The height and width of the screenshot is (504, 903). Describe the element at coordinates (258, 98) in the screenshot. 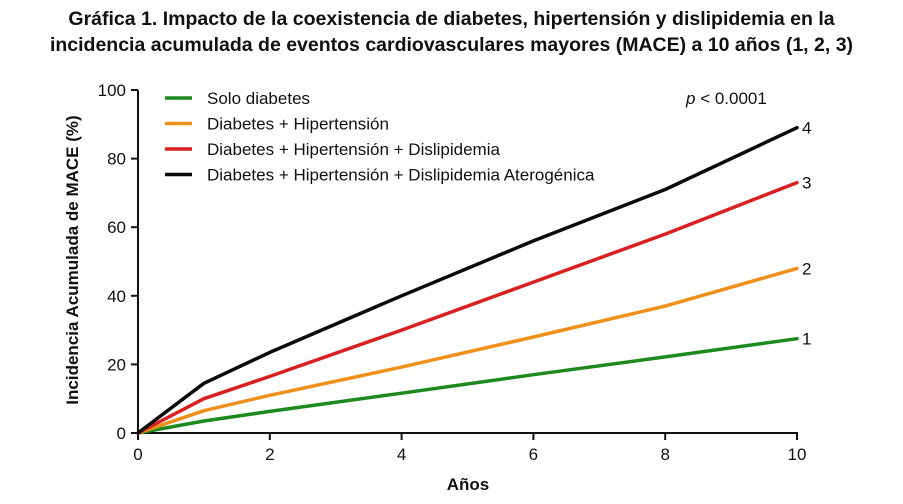

I see `legend-label: Solo diabetes` at that location.